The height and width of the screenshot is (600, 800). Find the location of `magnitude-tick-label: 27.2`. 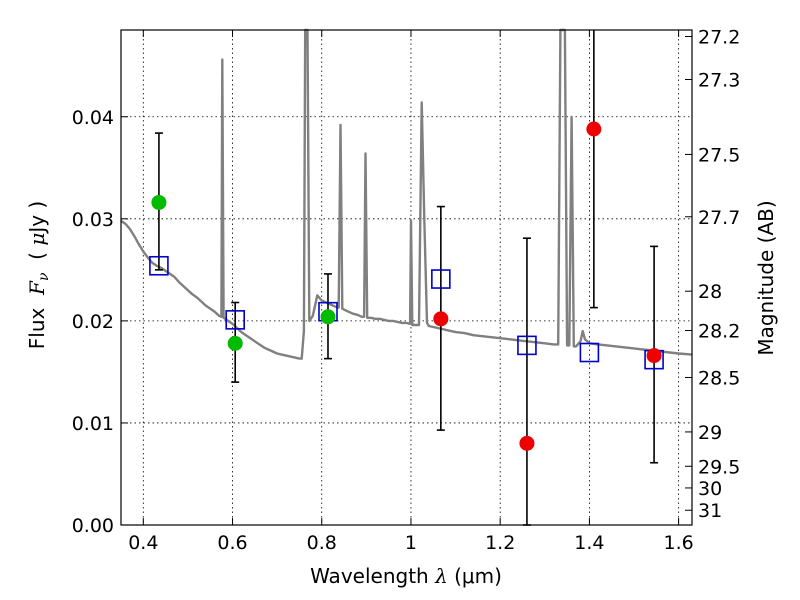

magnitude-tick-label: 27.2 is located at coordinates (719, 38).